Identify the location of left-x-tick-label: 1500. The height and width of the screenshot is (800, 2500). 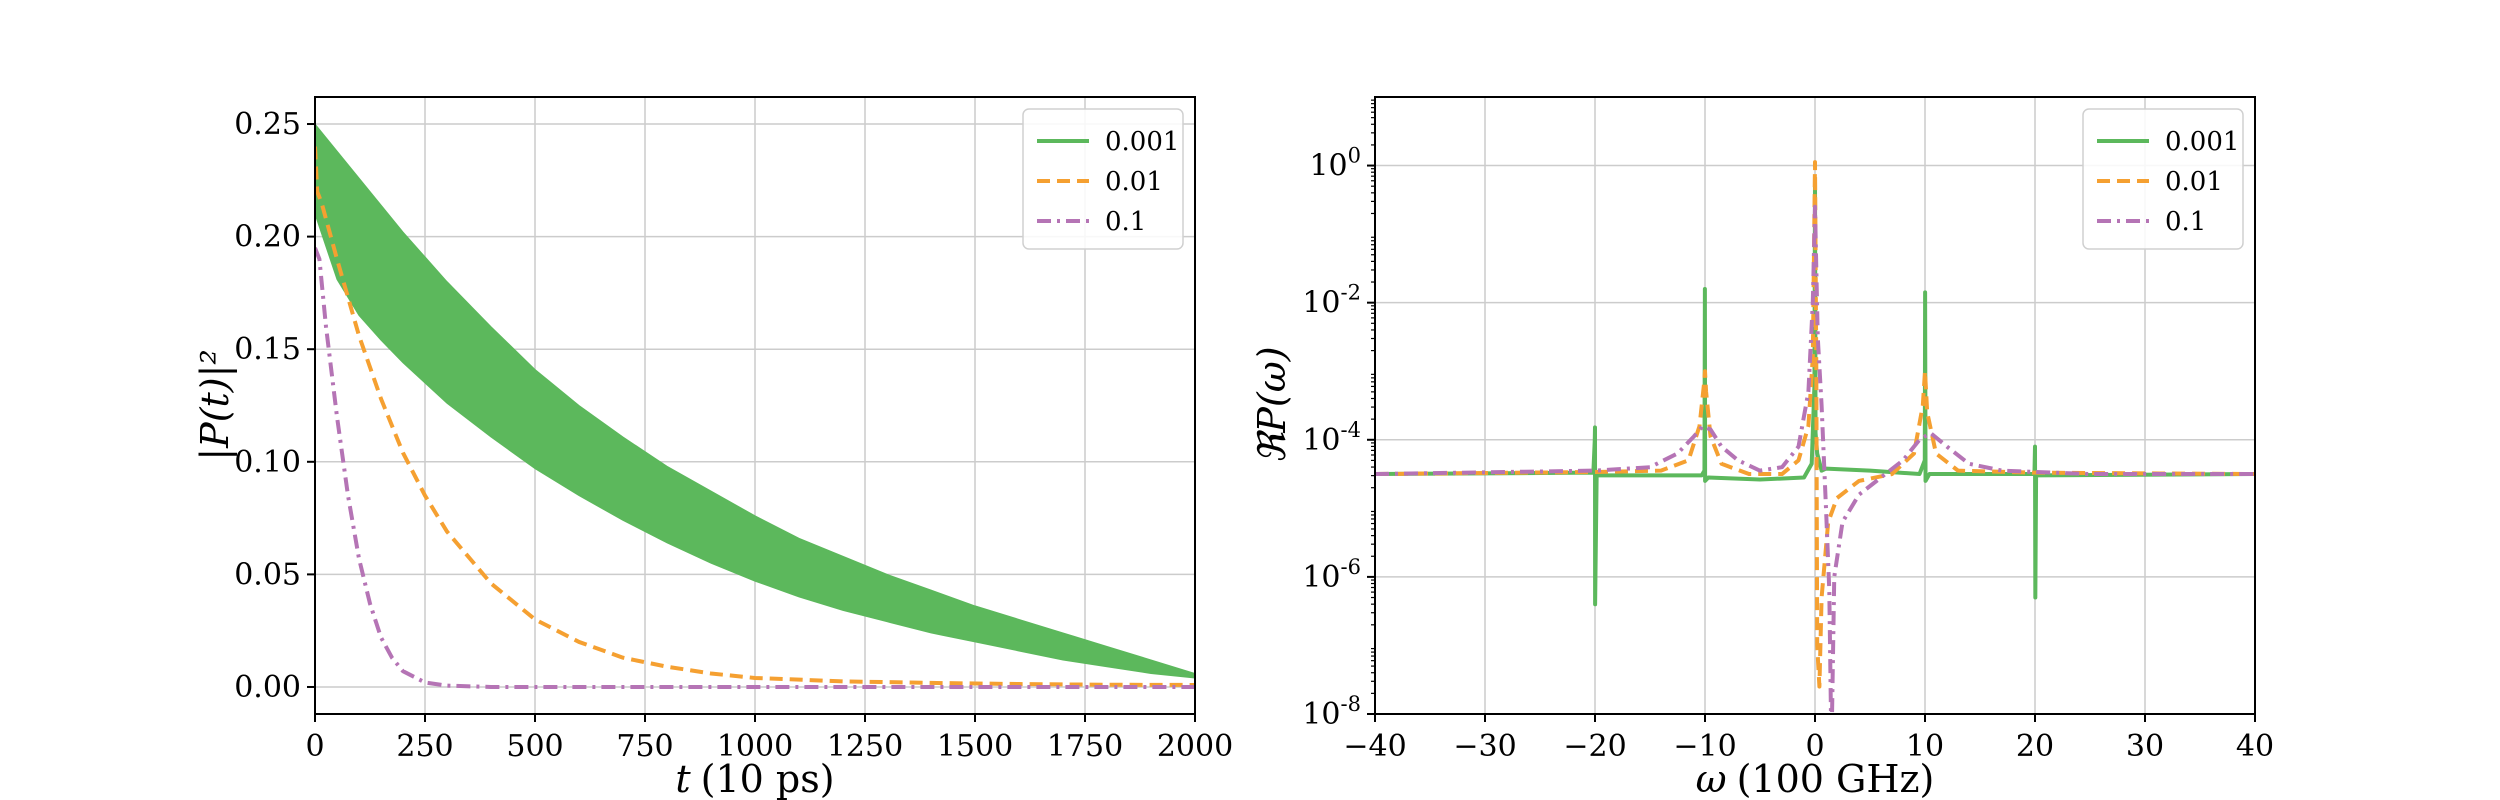
(975, 746).